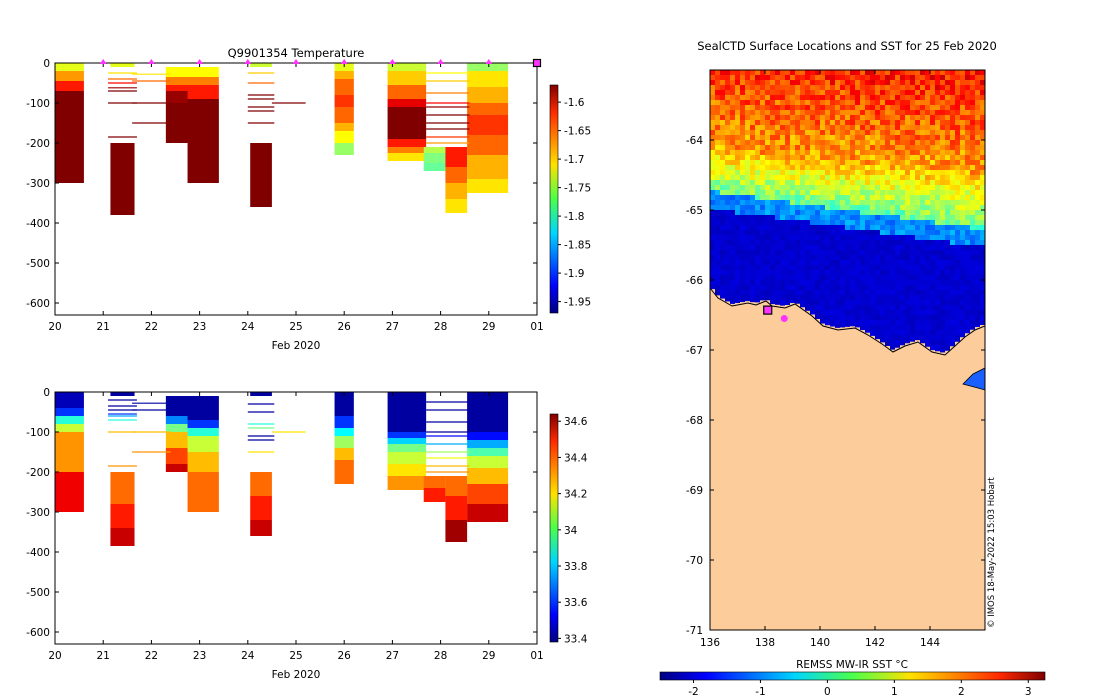 This screenshot has height=700, width=1100. Describe the element at coordinates (575, 567) in the screenshot. I see `colorbar-tick-label: 33.8` at that location.